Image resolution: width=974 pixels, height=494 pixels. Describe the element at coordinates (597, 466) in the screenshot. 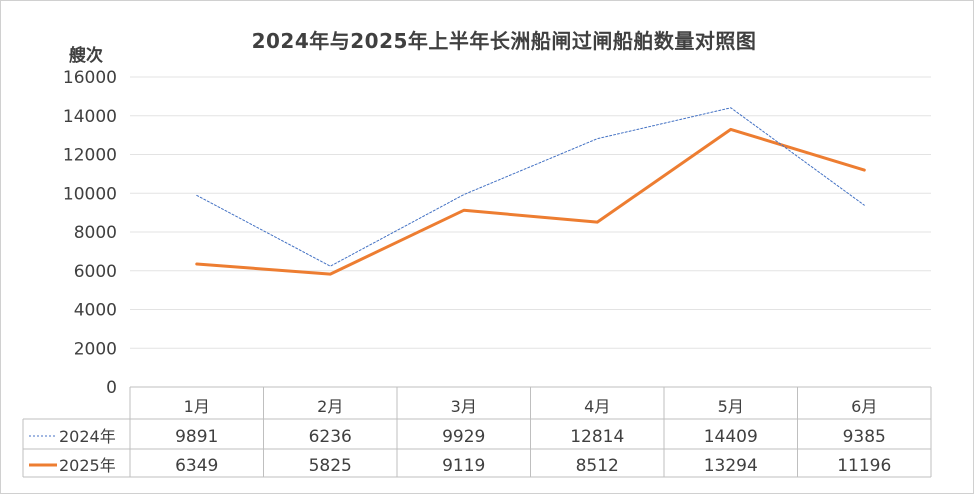

I see `data-label: 8512` at that location.